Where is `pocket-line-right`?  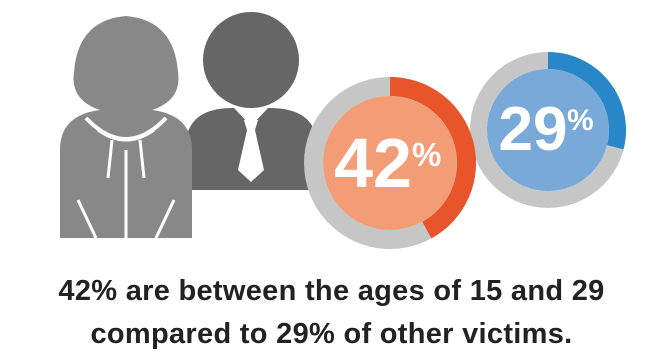 pocket-line-right is located at coordinates (165, 219).